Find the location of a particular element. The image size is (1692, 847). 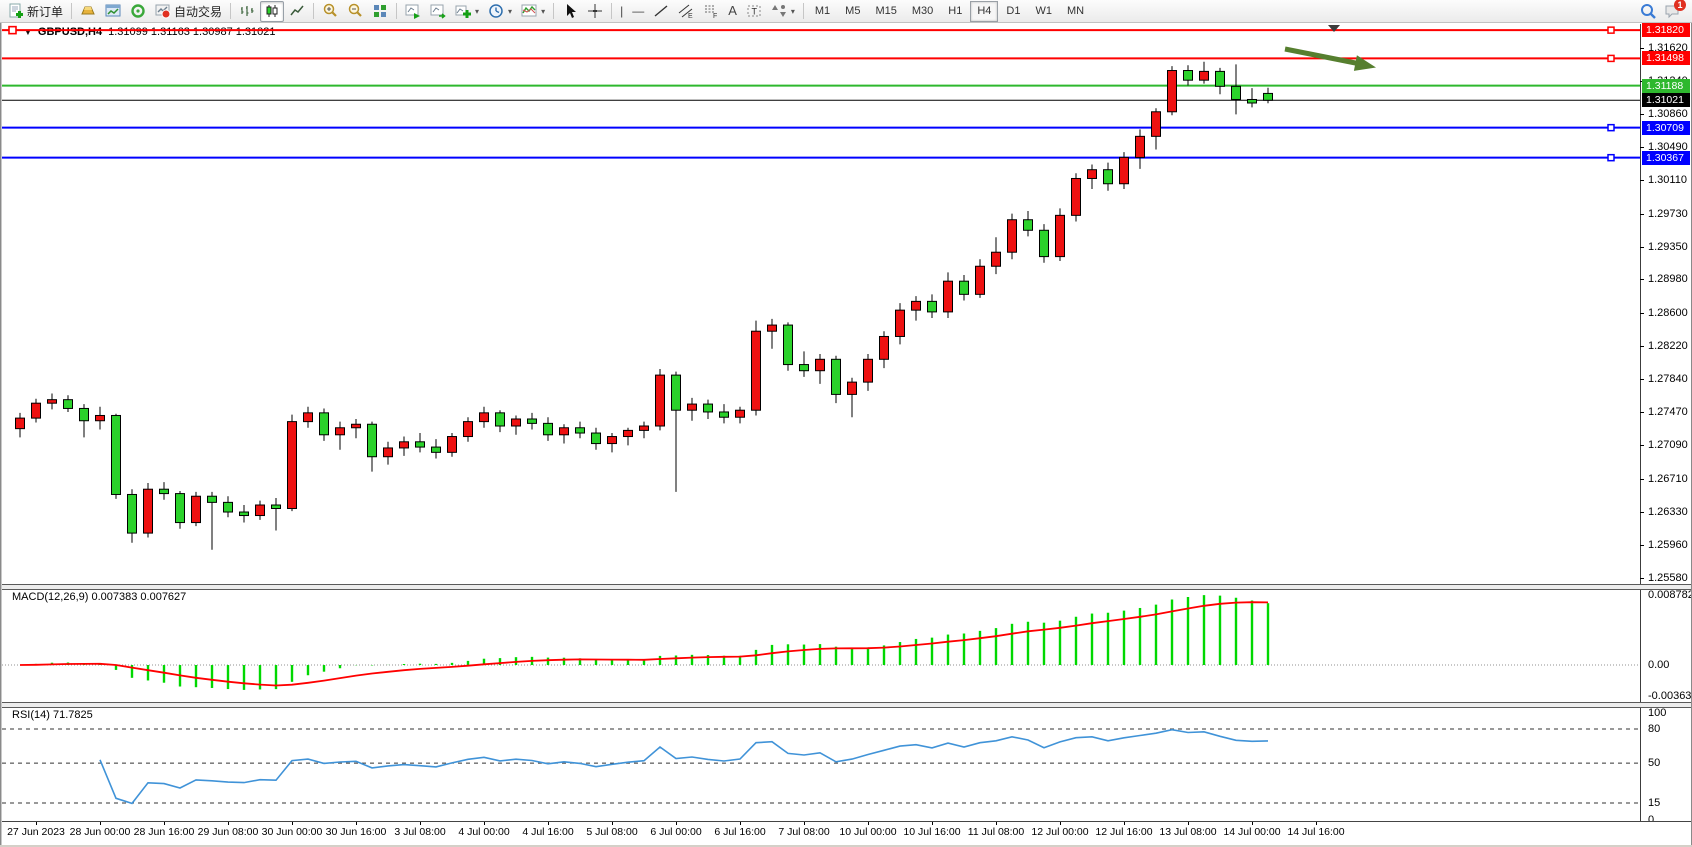

gold-button is located at coordinates (88, 11).